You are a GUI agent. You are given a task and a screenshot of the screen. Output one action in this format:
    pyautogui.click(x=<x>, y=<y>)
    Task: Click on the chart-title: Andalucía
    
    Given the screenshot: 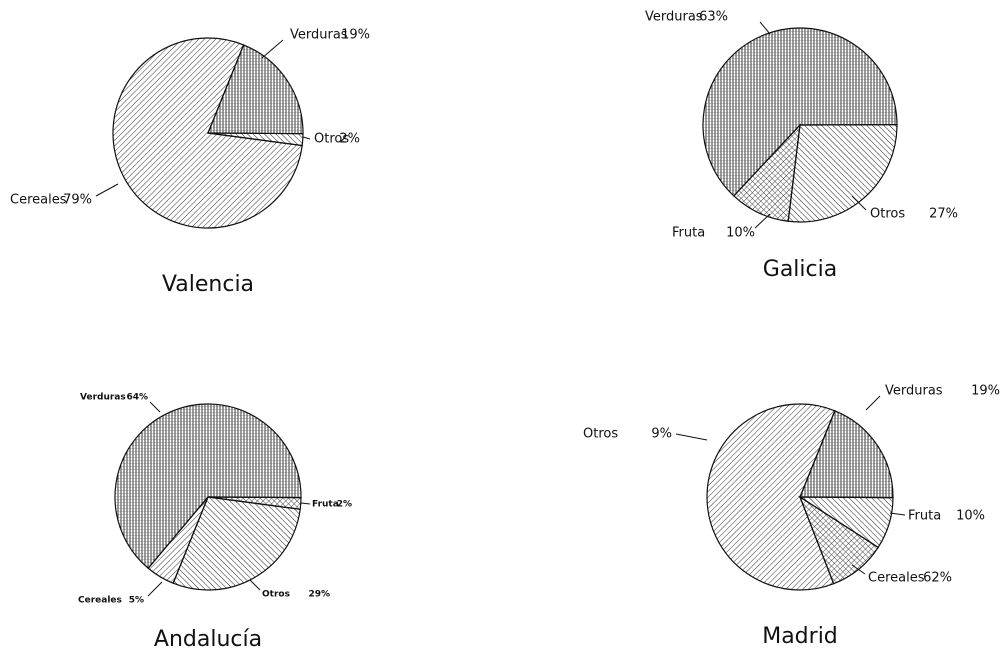 What is the action you would take?
    pyautogui.click(x=208, y=639)
    